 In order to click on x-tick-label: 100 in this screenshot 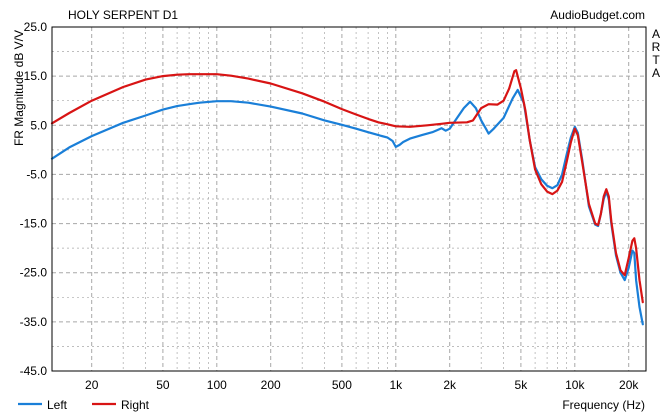, I will do `click(217, 385)`.